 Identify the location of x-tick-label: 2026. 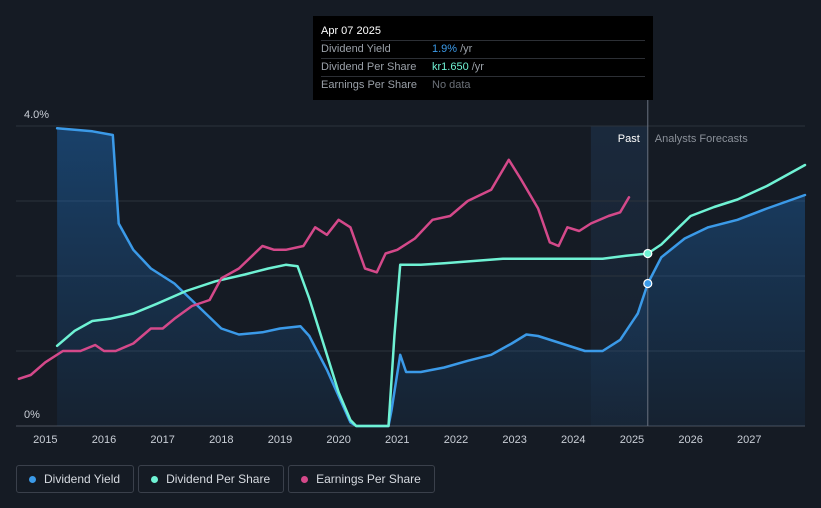
(690, 440).